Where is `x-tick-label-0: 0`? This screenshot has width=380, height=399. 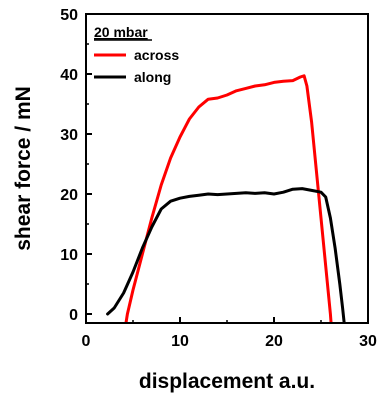
x-tick-label-0: 0 is located at coordinates (86, 341).